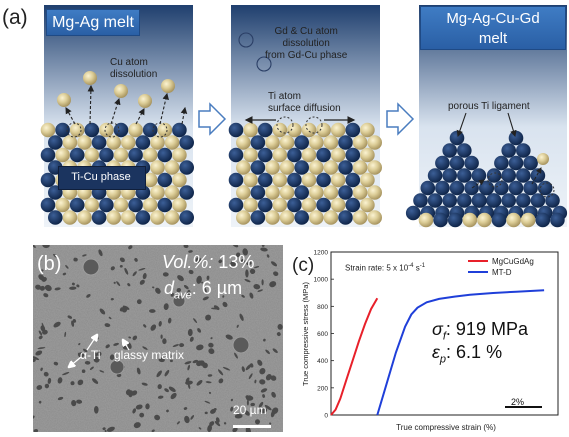 This screenshot has width=569, height=437. Describe the element at coordinates (250, 410) in the screenshot. I see `scale-bar-label: 20 µm` at that location.